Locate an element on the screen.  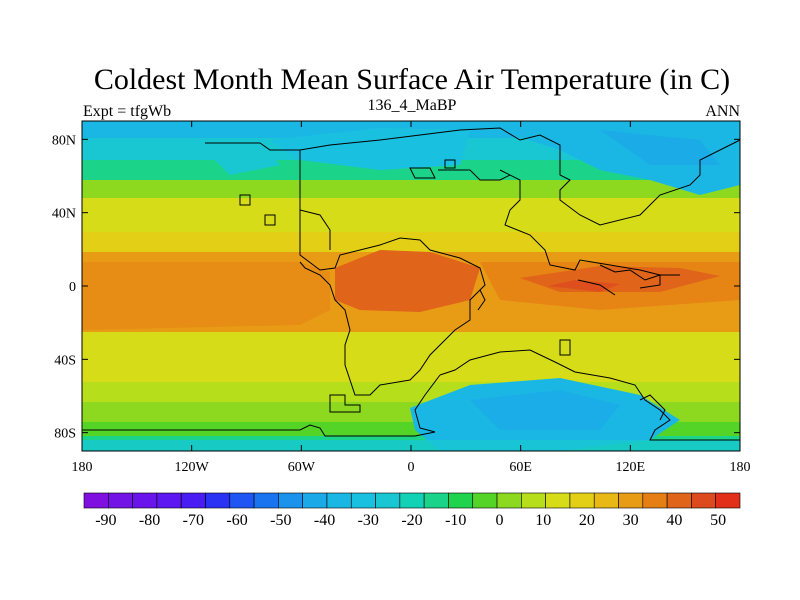
colorbar-label: -50 is located at coordinates (280, 520).